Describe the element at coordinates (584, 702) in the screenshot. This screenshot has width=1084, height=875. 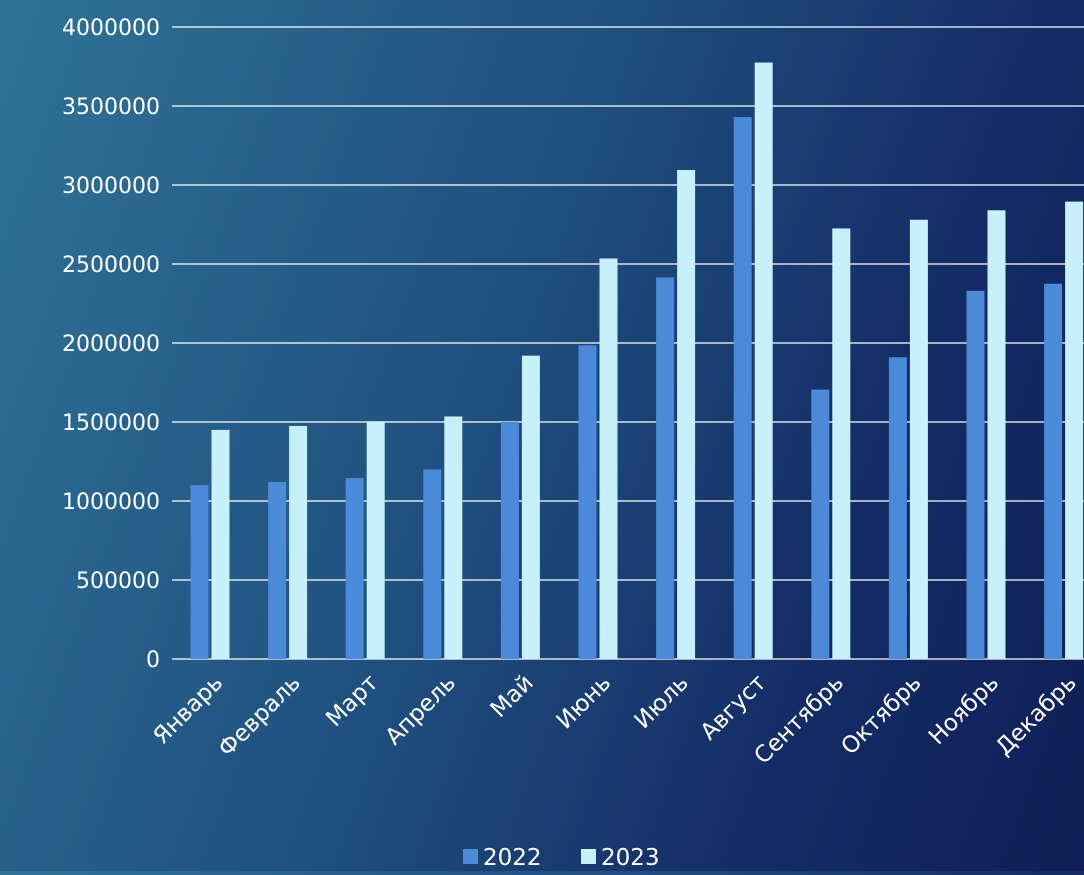
I see `x-category-label: Июнь` at that location.